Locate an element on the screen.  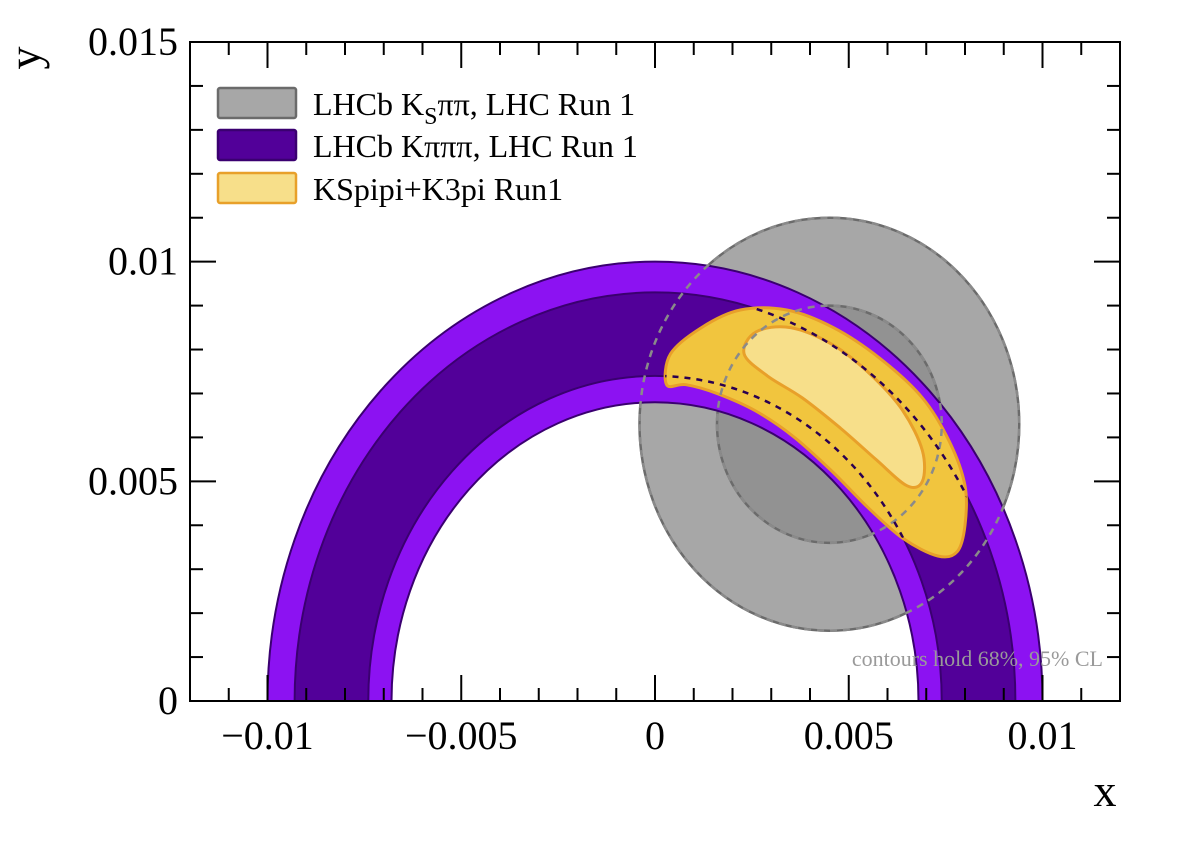
legend-label-rest: ππ, LHC Run 1 is located at coordinates (536, 104).